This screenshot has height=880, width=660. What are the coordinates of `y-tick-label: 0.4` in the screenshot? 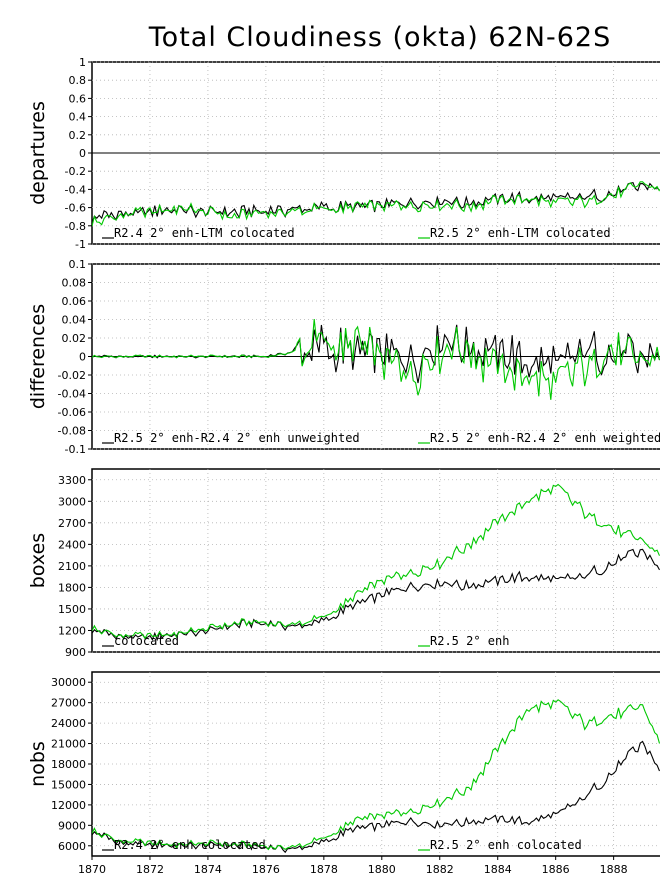 It's located at (78, 117).